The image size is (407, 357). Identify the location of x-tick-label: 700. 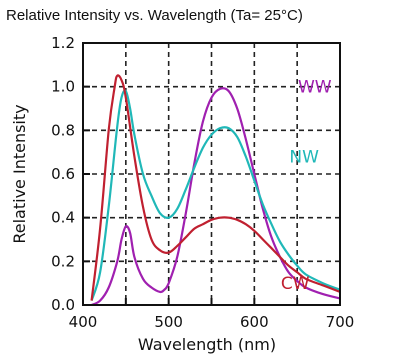
(340, 322).